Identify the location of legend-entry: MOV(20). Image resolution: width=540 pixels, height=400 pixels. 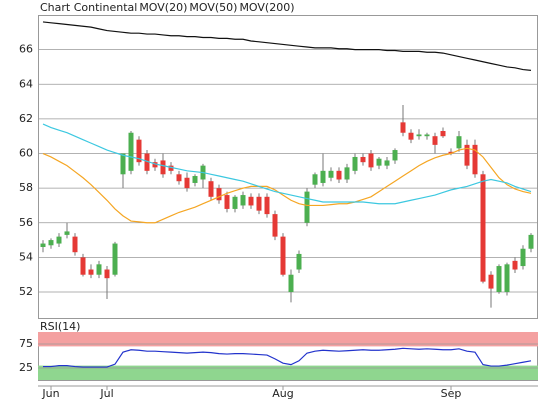
(163, 7).